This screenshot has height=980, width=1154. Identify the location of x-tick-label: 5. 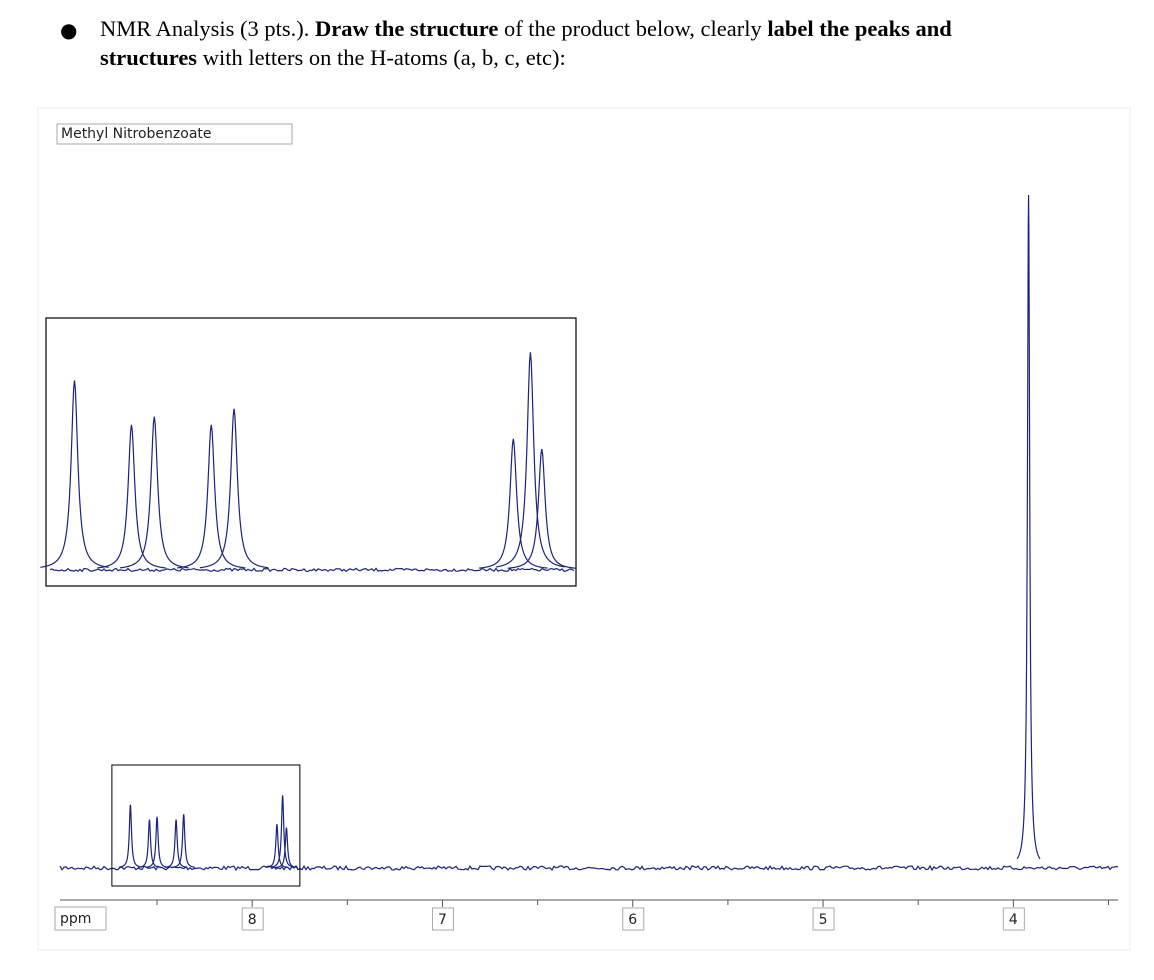
(823, 920).